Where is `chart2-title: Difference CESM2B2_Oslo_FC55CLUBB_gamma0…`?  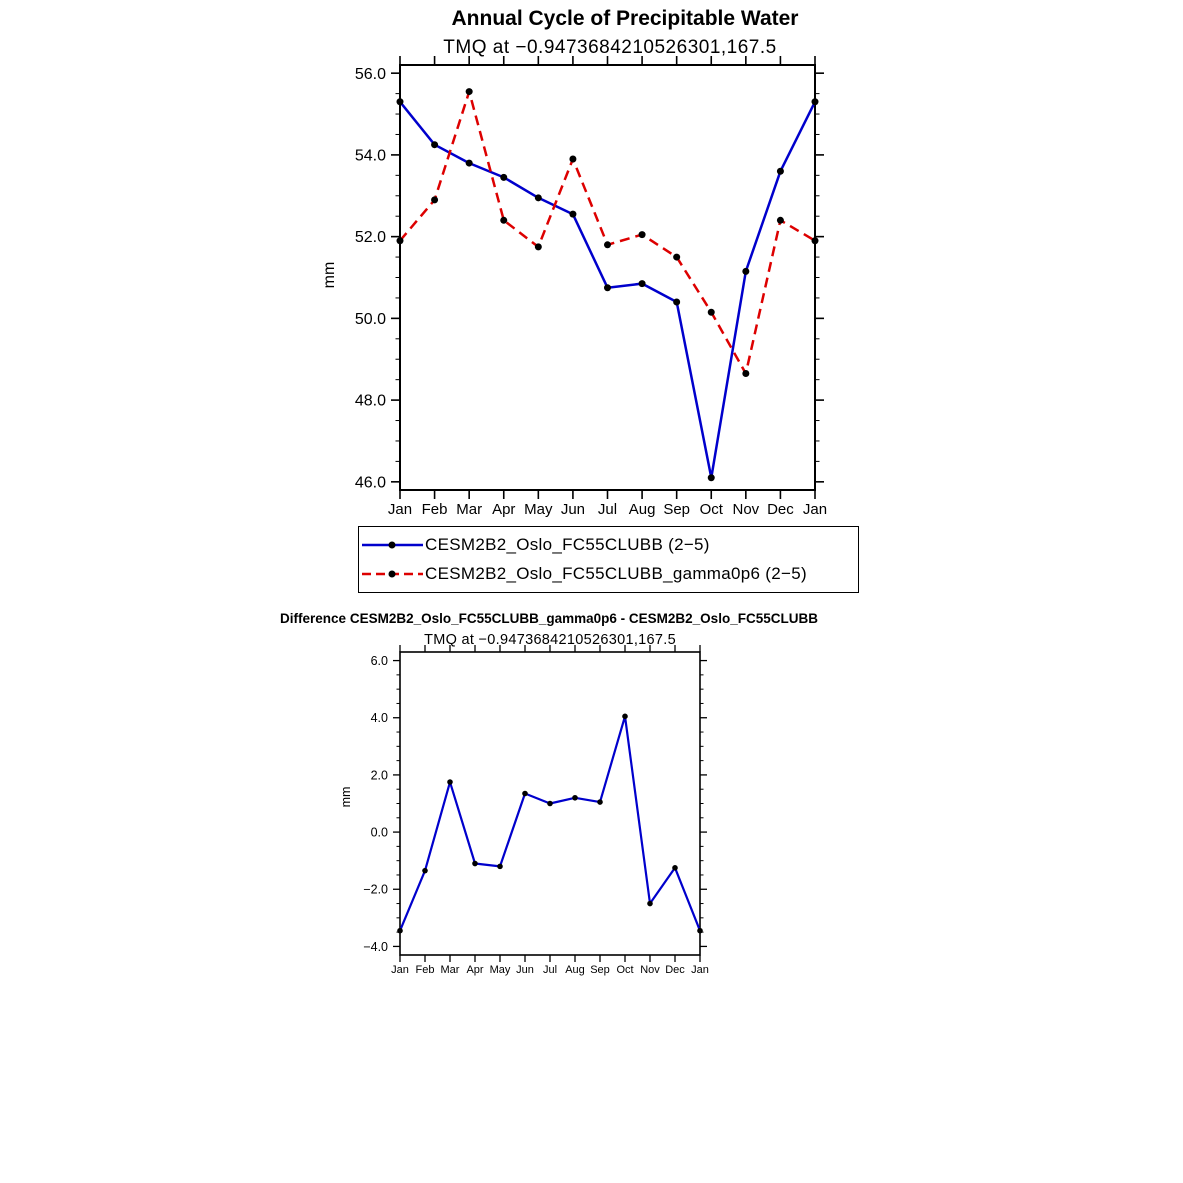
chart2-title: Difference CESM2B2_Oslo_FC55CLUBB_gamma0… is located at coordinates (549, 618).